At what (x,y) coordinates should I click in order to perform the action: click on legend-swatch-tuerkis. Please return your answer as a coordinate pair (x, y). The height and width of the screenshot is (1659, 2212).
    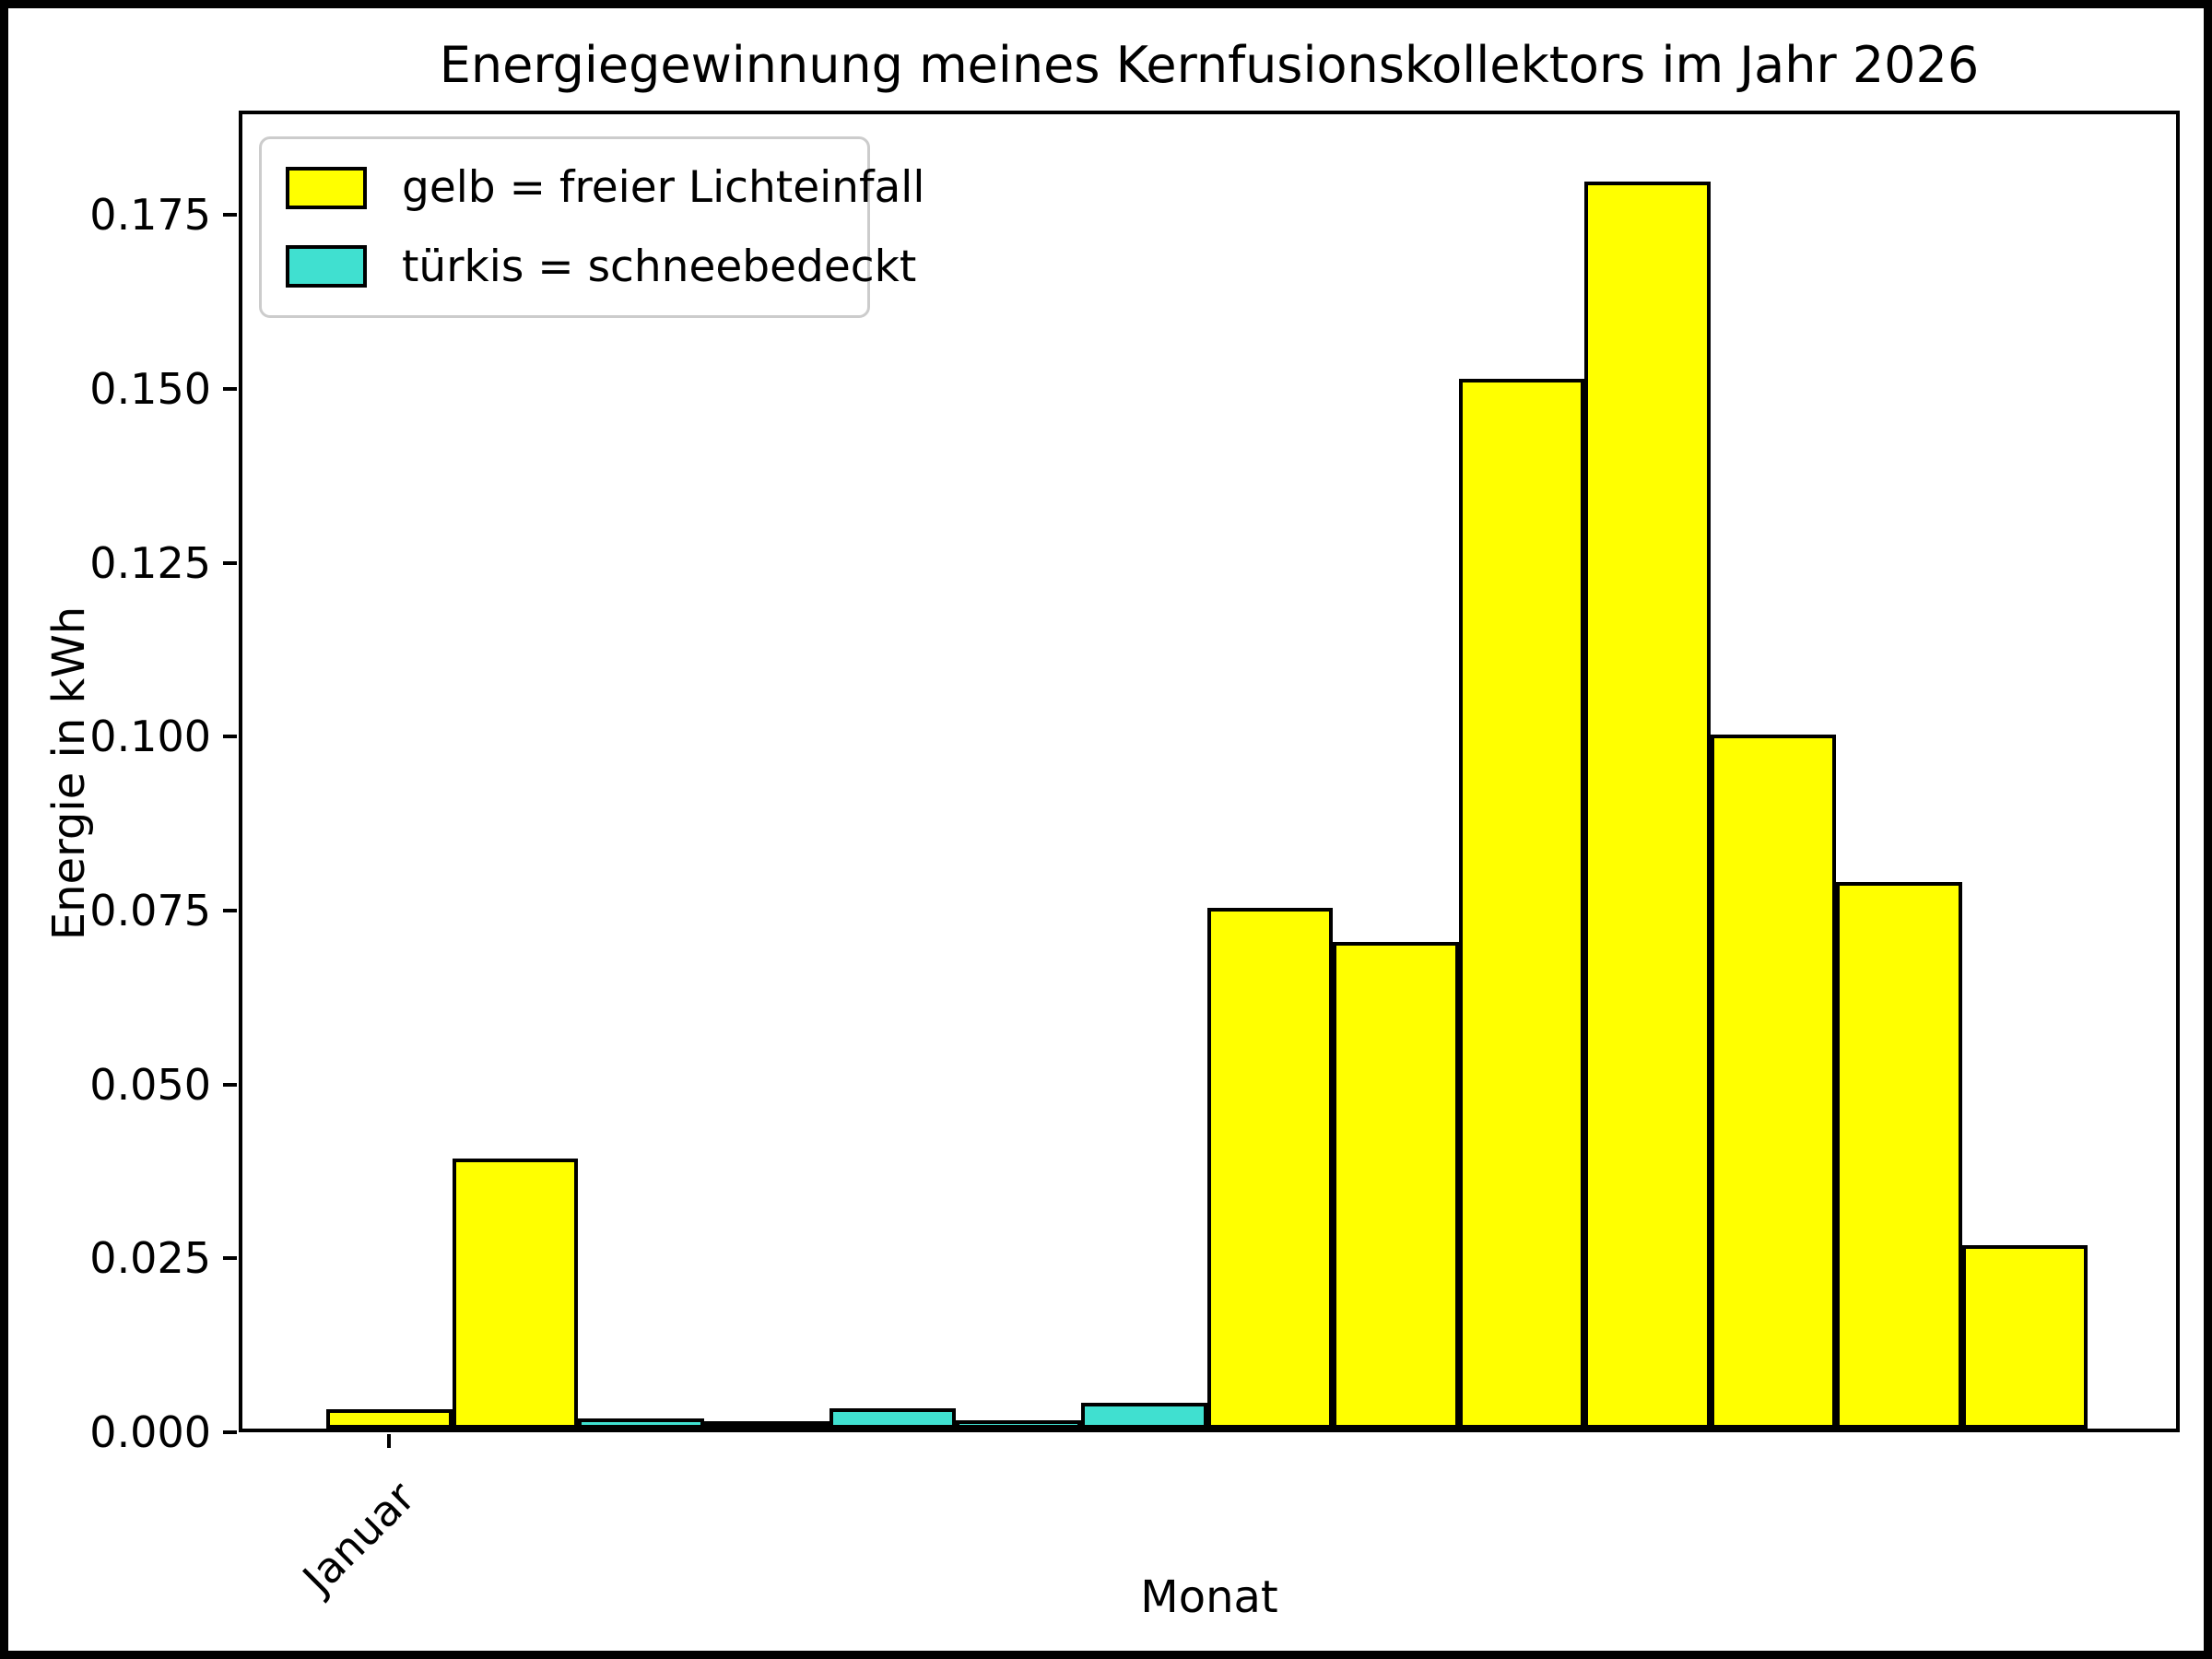
    Looking at the image, I should click on (326, 266).